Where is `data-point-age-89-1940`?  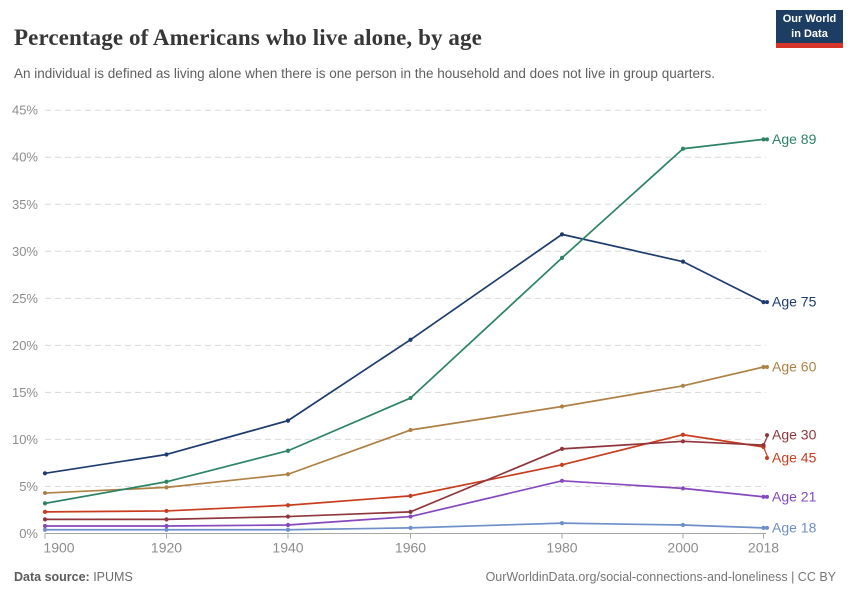
data-point-age-89-1940 is located at coordinates (288, 450).